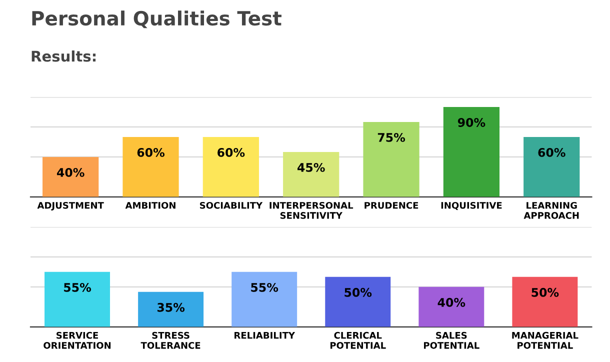 Image resolution: width=610 pixels, height=362 pixels. Describe the element at coordinates (312, 210) in the screenshot. I see `x-tick-label: INTERPERSONAL SENSITIVITY` at that location.